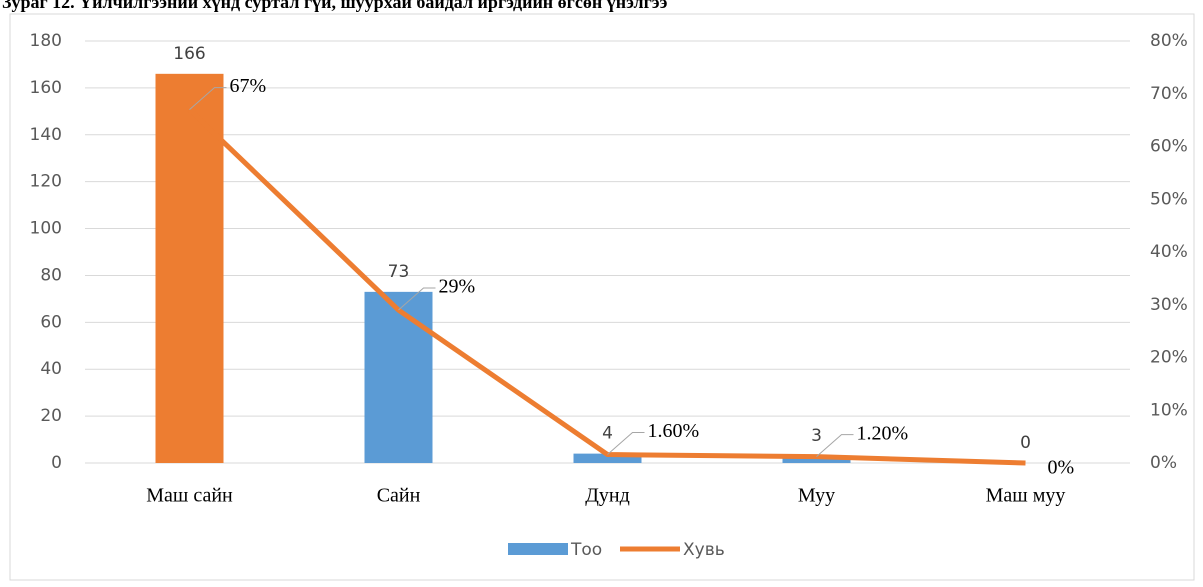 This screenshot has width=1203, height=587. What do you see at coordinates (457, 287) in the screenshot?
I see `line-label: 29%` at bounding box center [457, 287].